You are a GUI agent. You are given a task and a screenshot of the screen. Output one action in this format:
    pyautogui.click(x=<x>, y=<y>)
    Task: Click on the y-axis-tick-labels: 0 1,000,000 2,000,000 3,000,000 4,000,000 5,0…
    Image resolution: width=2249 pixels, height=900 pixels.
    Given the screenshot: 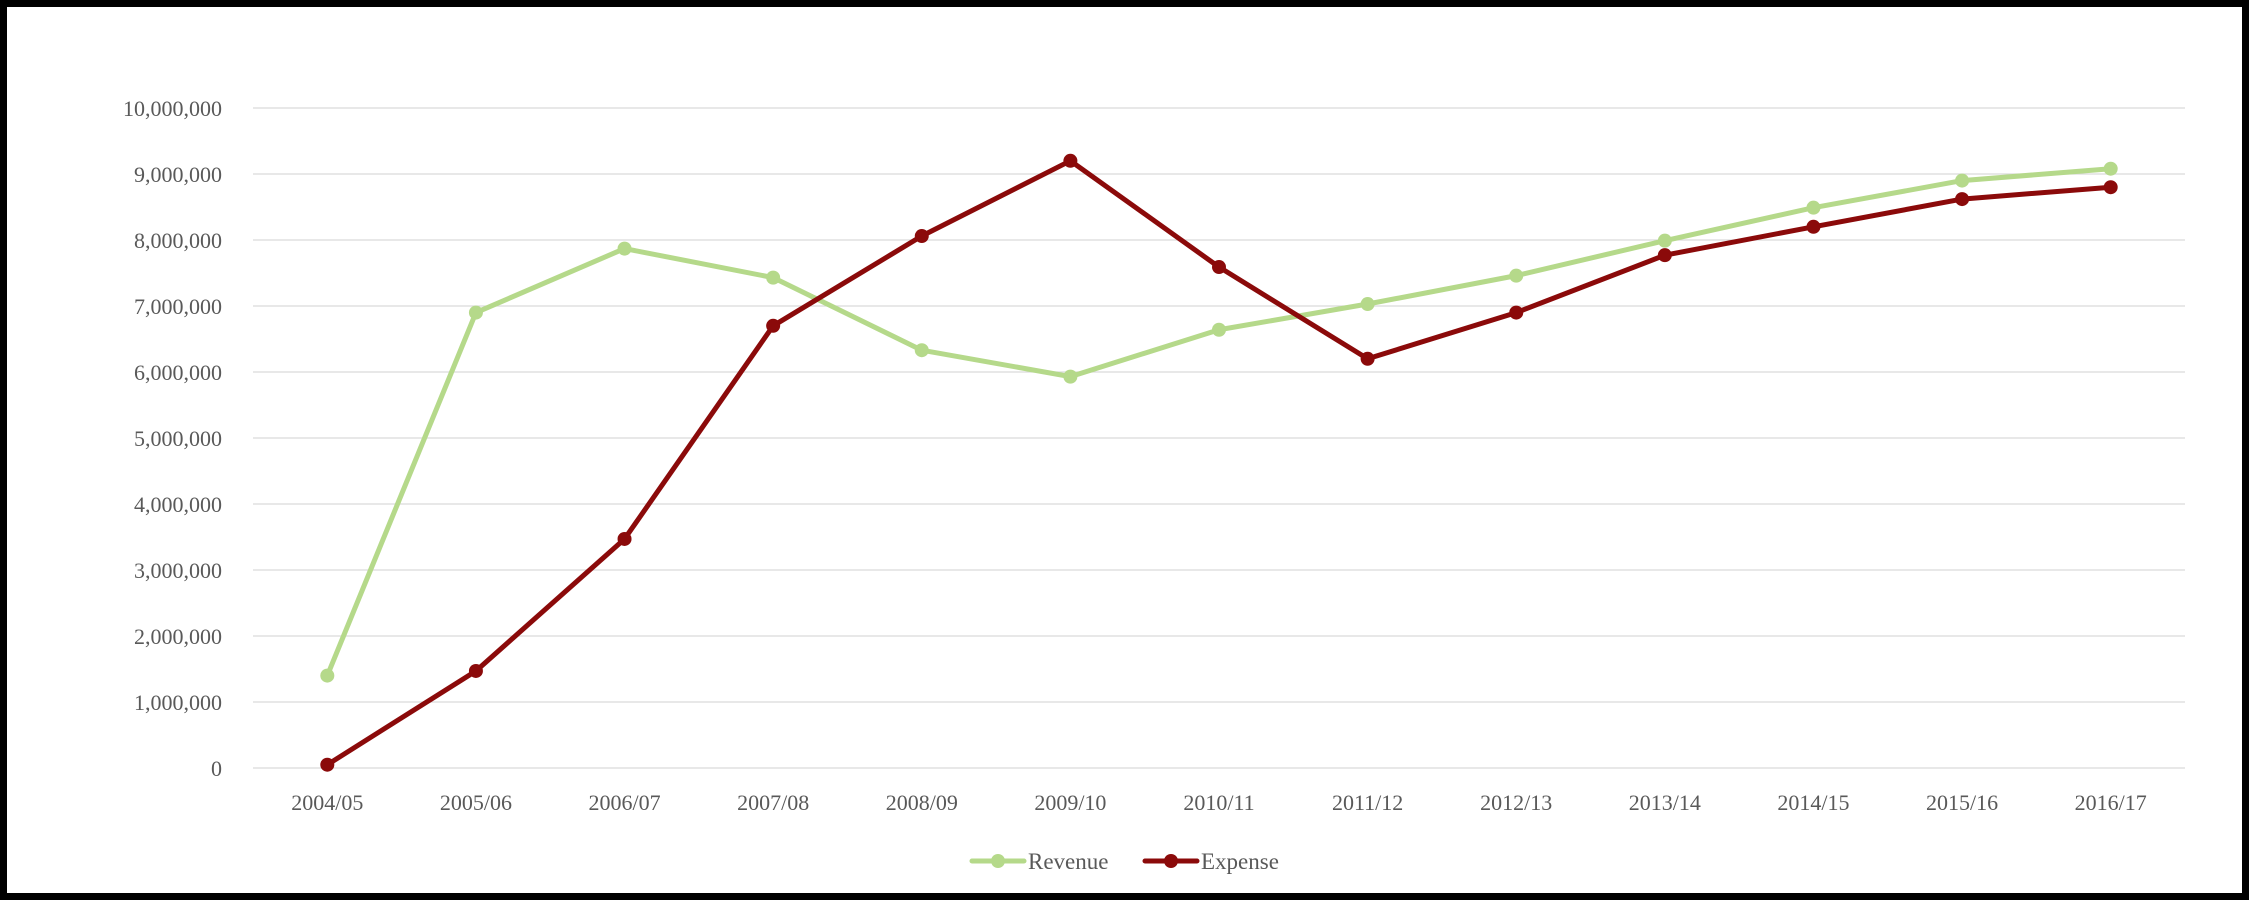 What is the action you would take?
    pyautogui.click(x=172, y=438)
    